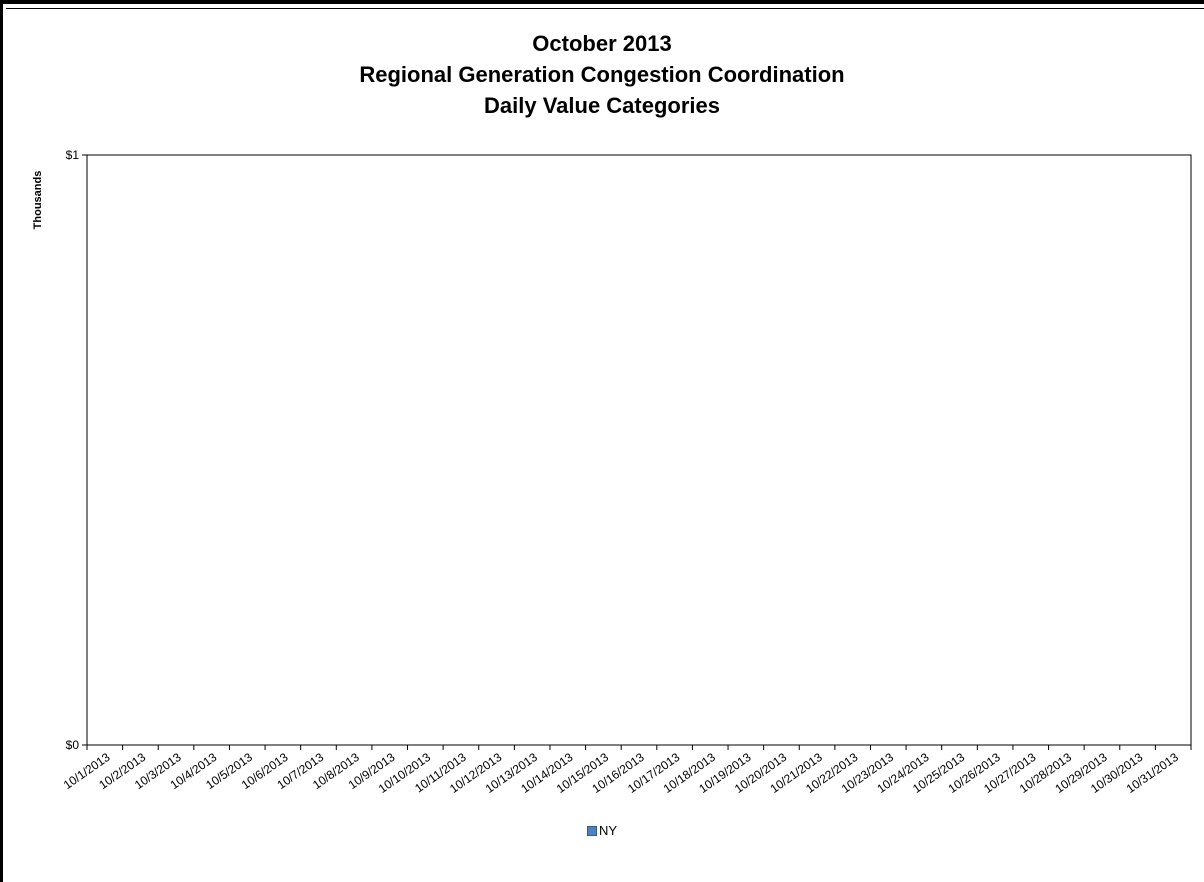 The image size is (1204, 882). Describe the element at coordinates (591, 830) in the screenshot. I see `legend-swatch-ny` at that location.